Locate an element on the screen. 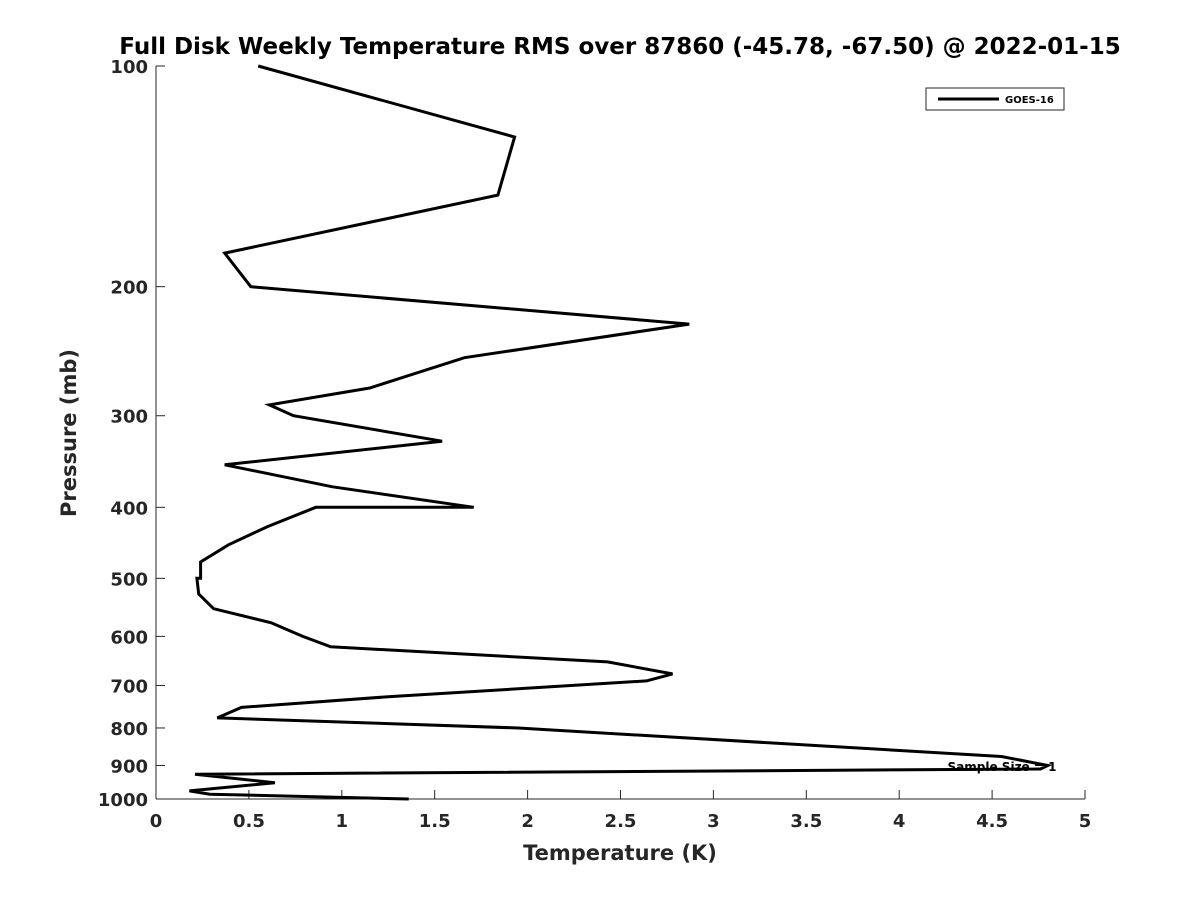 The height and width of the screenshot is (900, 1200). y-tick-label: 800 is located at coordinates (129, 729).